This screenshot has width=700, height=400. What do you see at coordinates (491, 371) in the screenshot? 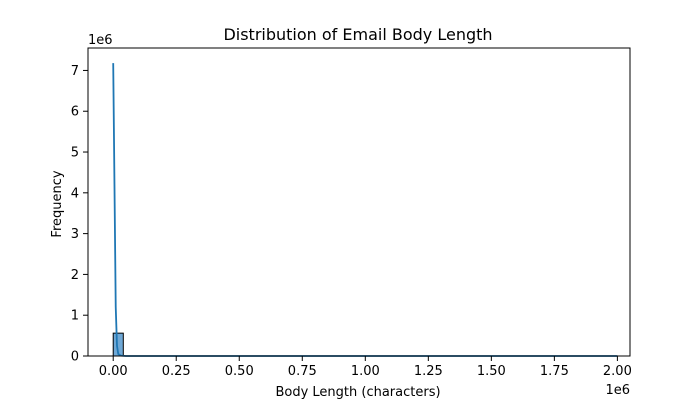
I see `x-tick-label: 1.50` at bounding box center [491, 371].